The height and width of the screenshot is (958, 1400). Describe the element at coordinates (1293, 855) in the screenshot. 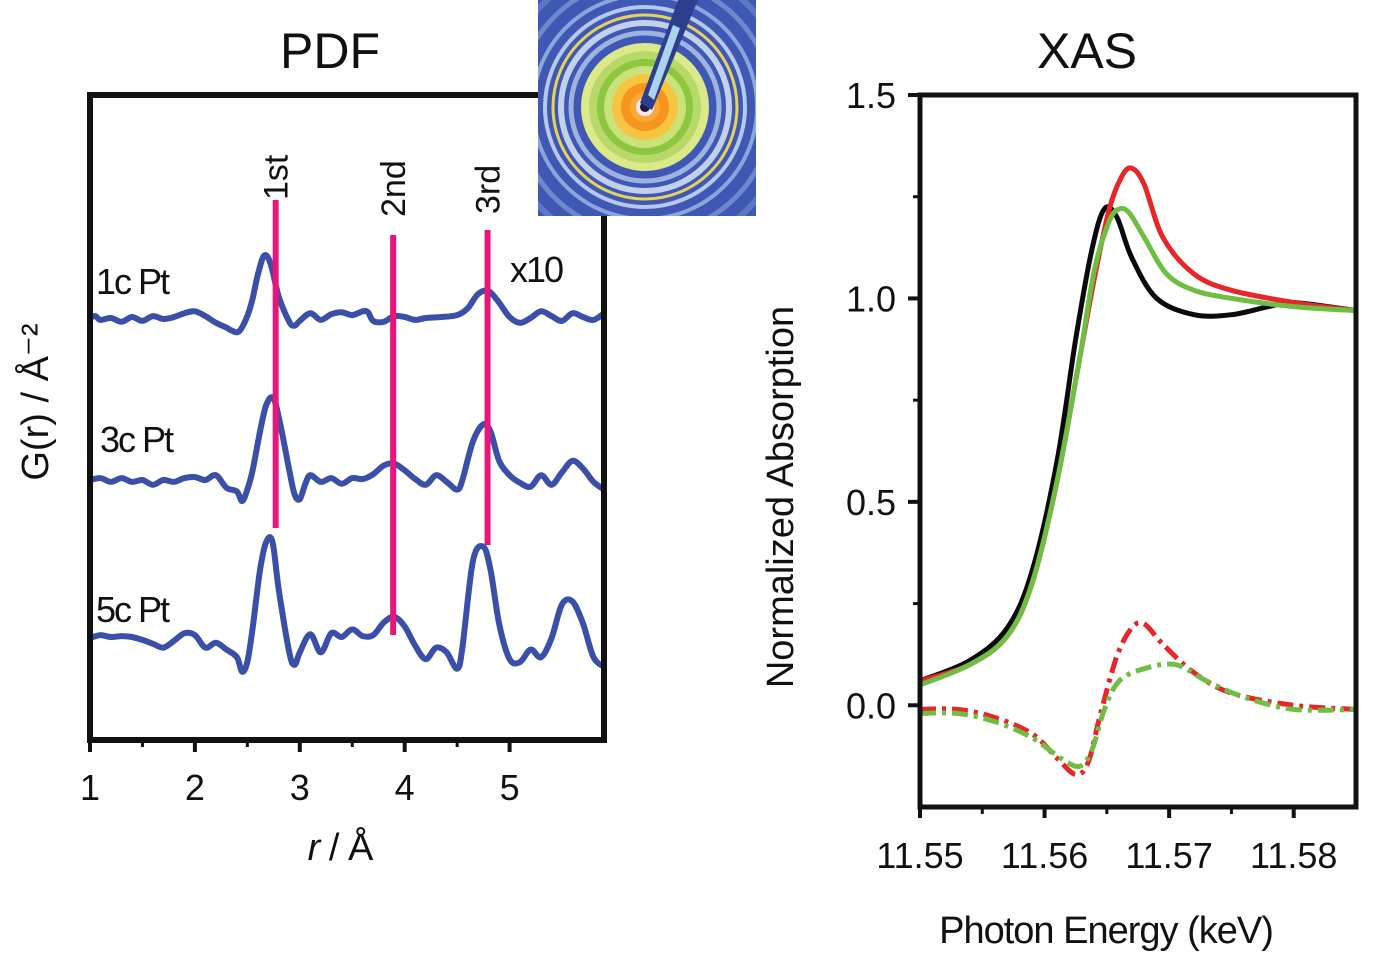

I see `xas-x-tick-label: 11.58` at that location.